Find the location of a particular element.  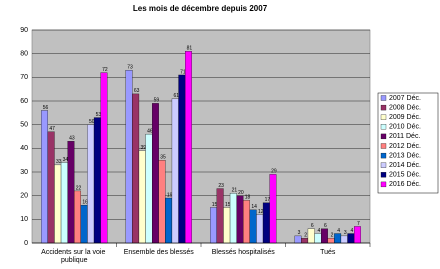

y-tick-label: 80 is located at coordinates (24, 54).